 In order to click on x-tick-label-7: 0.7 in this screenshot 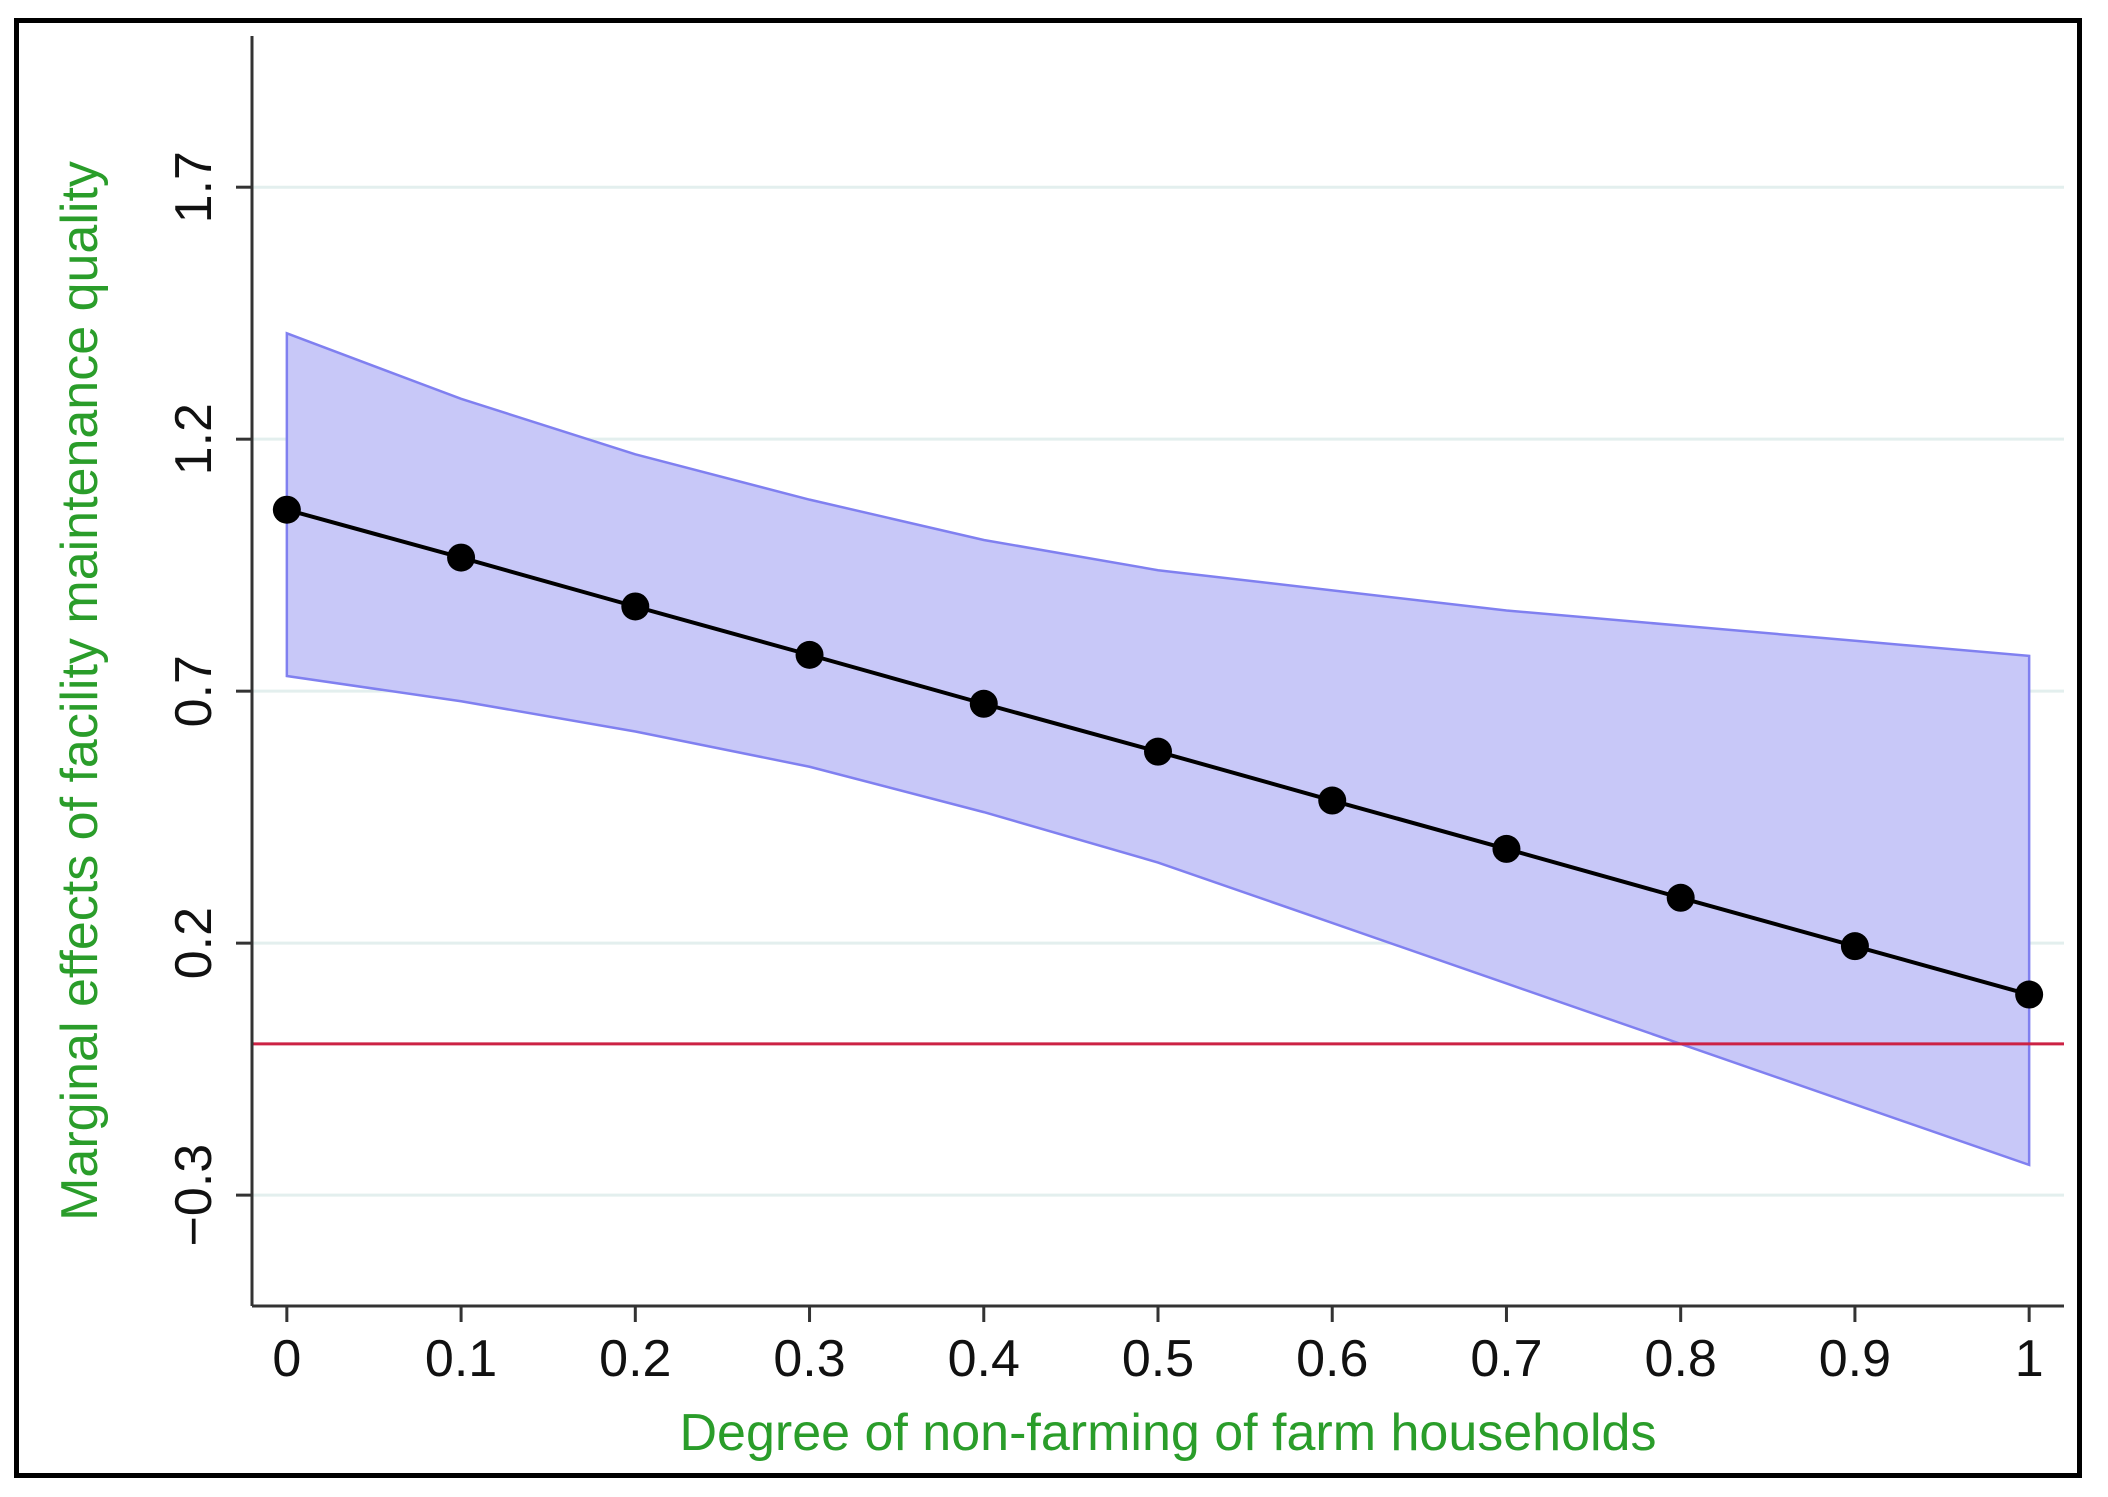, I will do `click(1506, 1359)`.